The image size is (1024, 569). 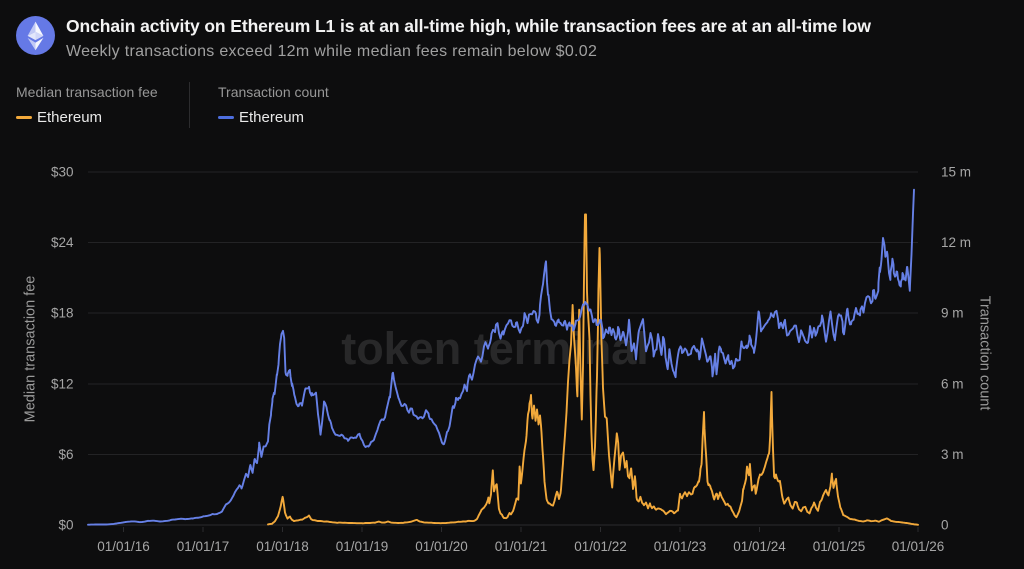 I want to click on svg-text: 01/01/23, so click(x=680, y=546).